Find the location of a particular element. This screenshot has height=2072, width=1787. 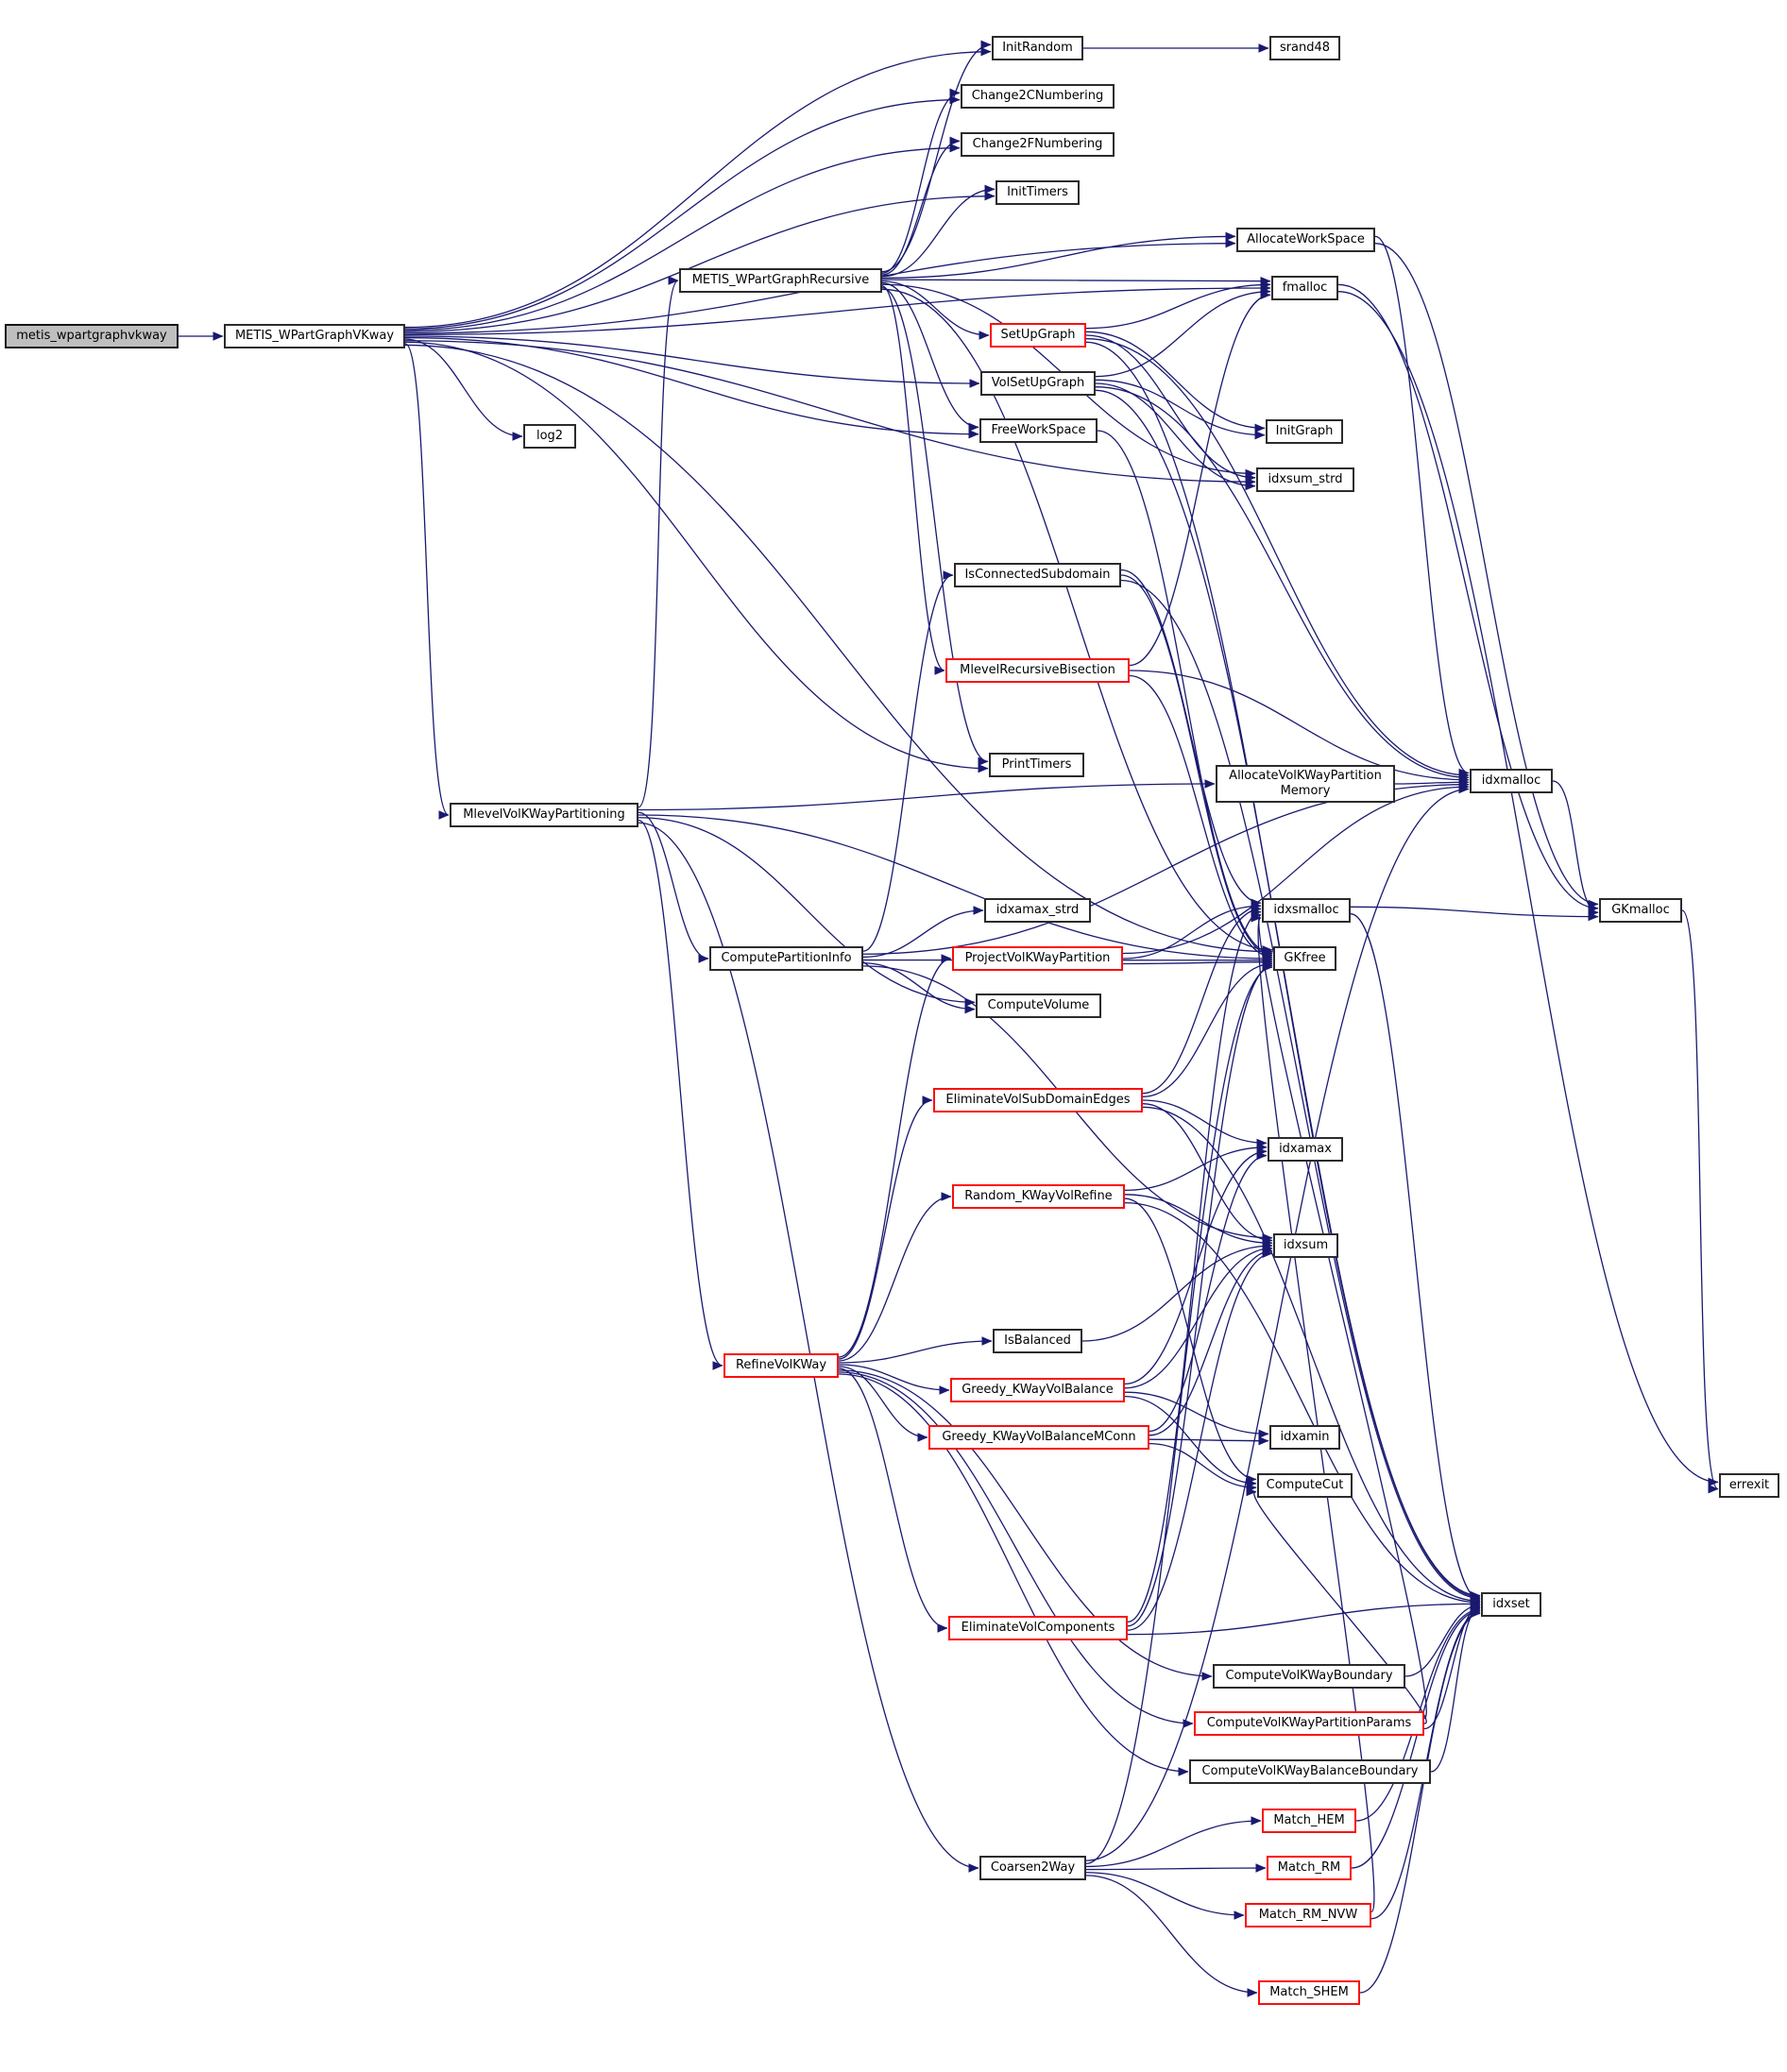

node-Match_HEM: Match_HEM is located at coordinates (1309, 1821).